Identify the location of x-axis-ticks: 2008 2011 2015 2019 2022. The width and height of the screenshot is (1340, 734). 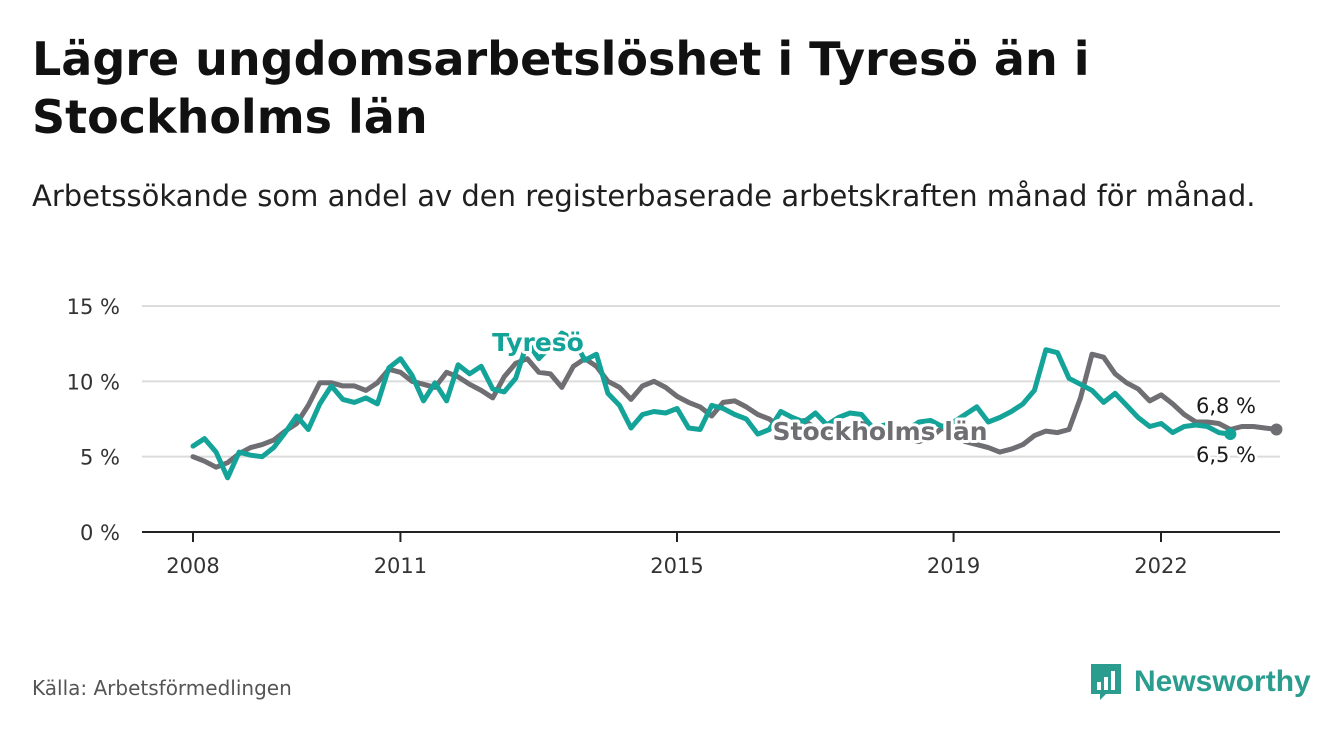
(677, 555).